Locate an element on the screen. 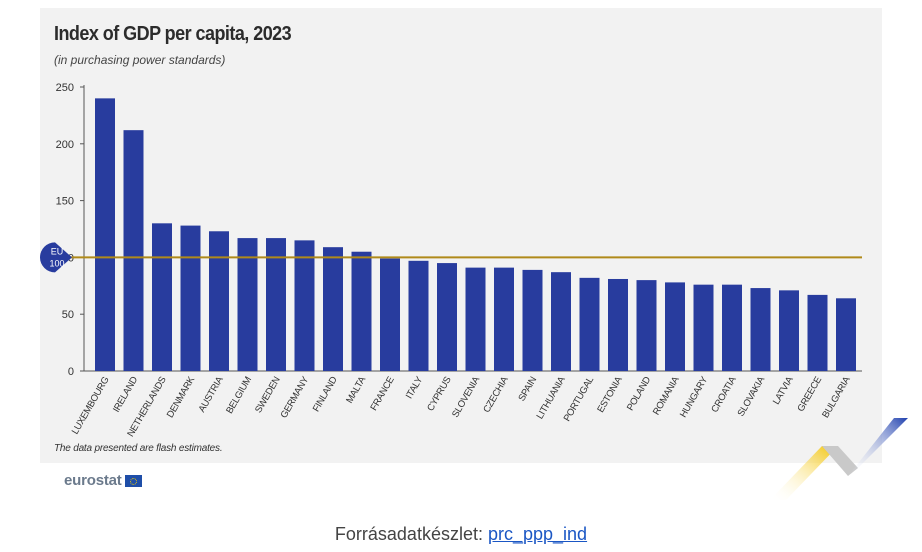 The width and height of the screenshot is (922, 552). x-tick-label: SPAIN is located at coordinates (527, 389).